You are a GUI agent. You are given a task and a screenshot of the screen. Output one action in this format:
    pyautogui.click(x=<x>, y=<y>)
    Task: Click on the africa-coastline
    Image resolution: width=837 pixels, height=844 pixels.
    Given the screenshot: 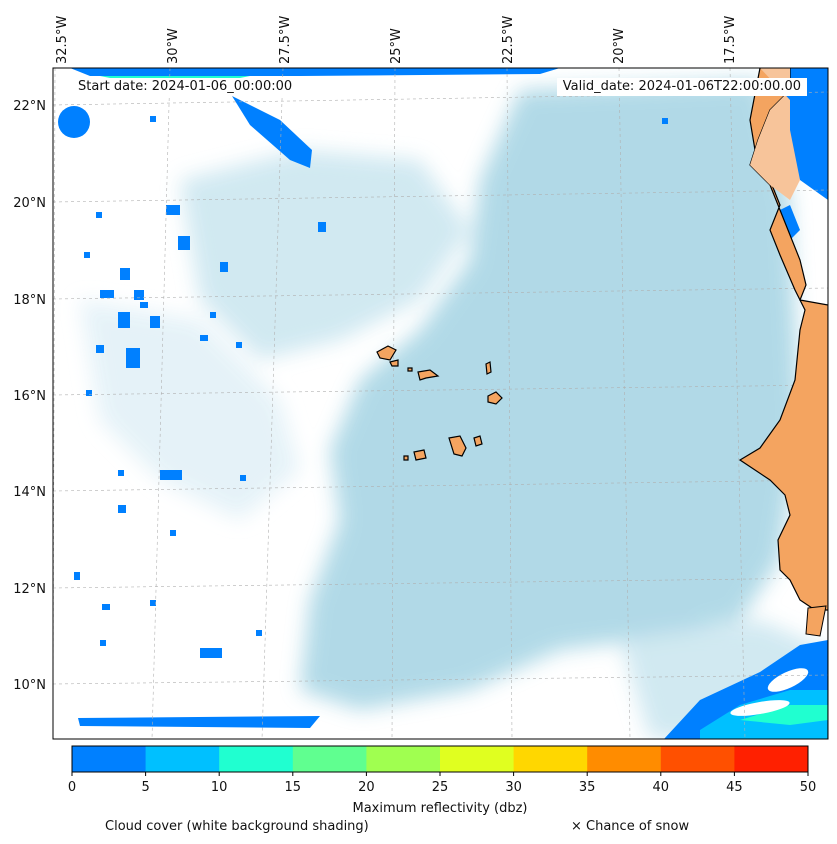 What is the action you would take?
    pyautogui.click(x=783, y=403)
    